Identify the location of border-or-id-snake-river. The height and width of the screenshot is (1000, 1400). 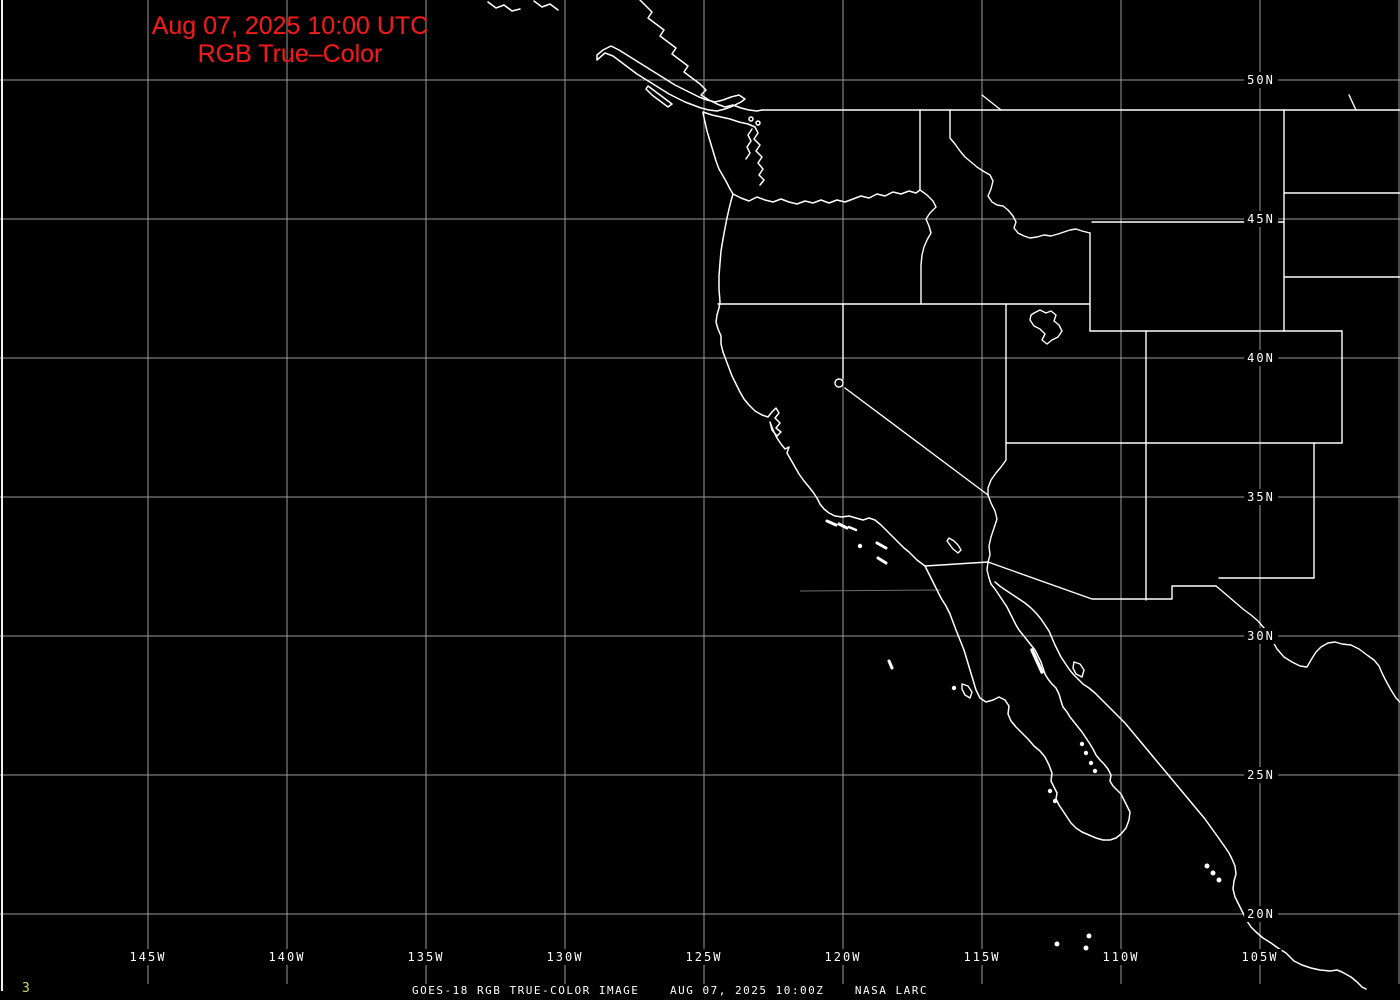
(928, 247).